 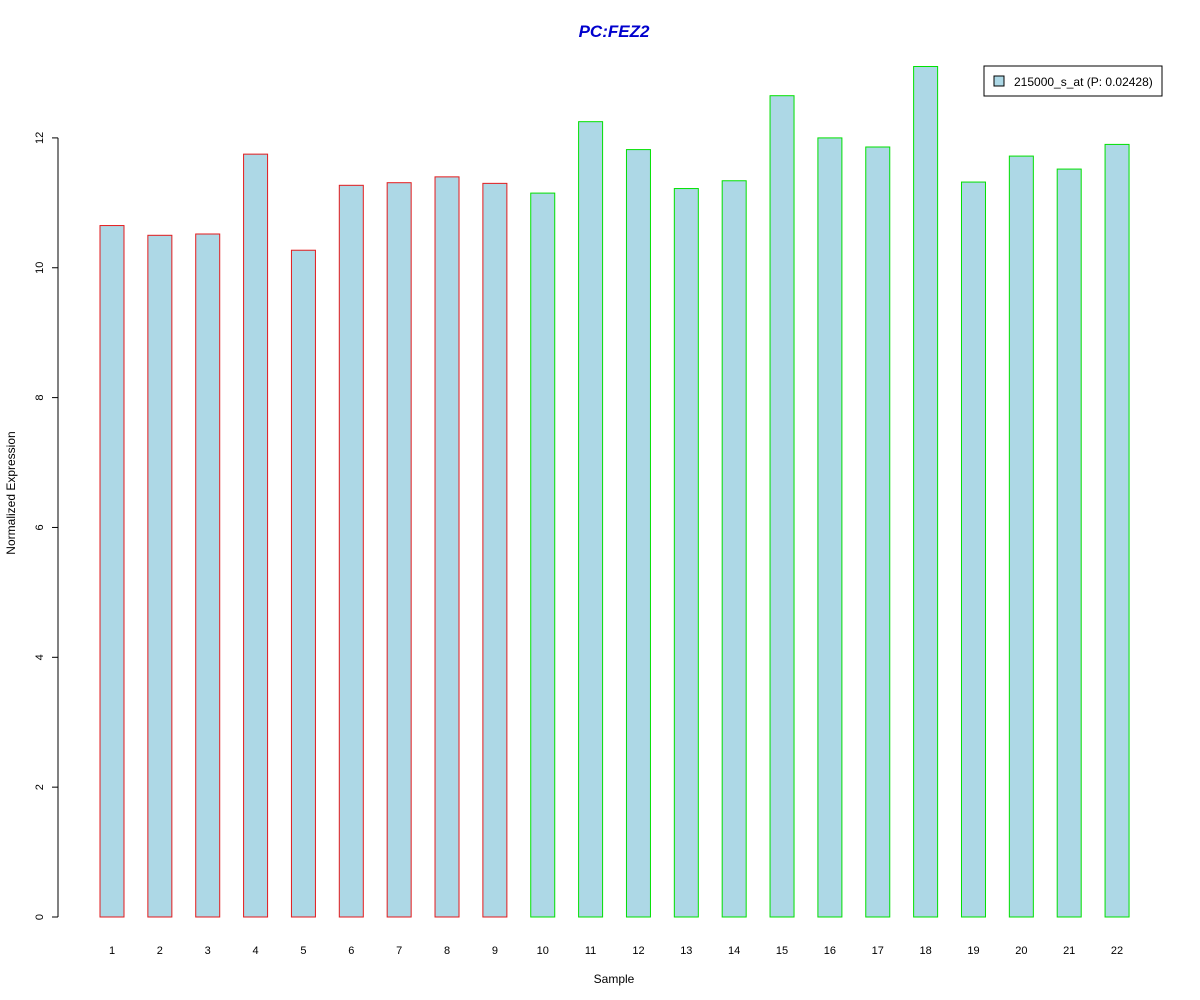 I want to click on x-tick-label: 20, so click(x=1021, y=951).